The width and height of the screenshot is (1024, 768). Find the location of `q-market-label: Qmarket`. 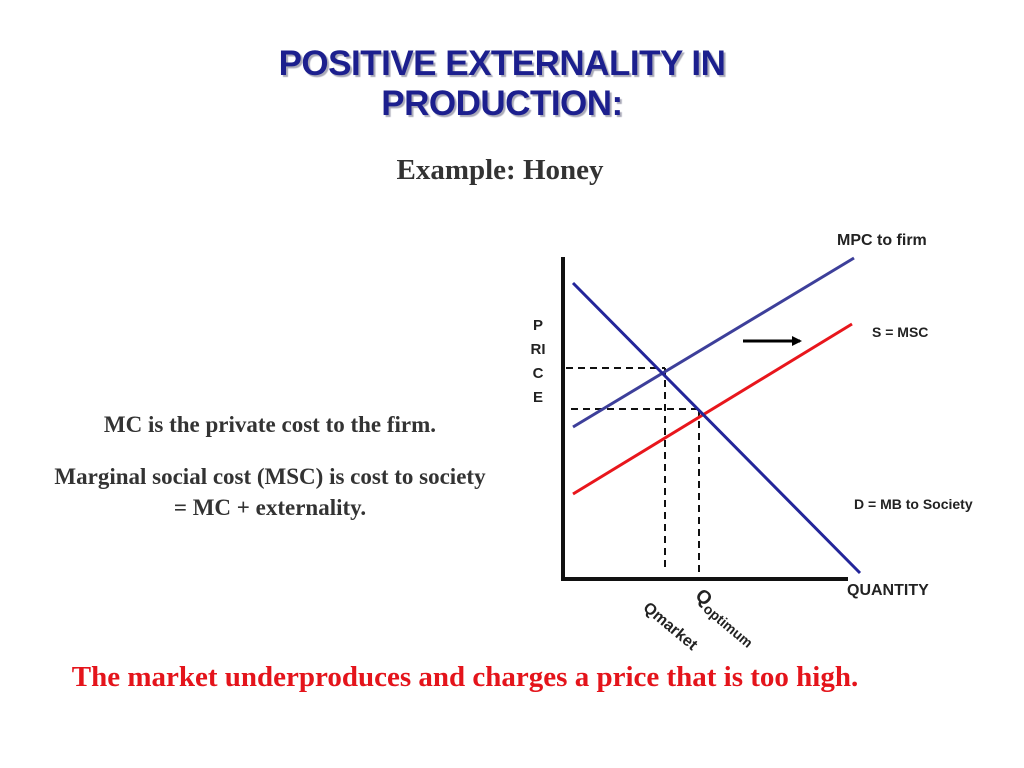

q-market-label: Qmarket is located at coordinates (670, 626).